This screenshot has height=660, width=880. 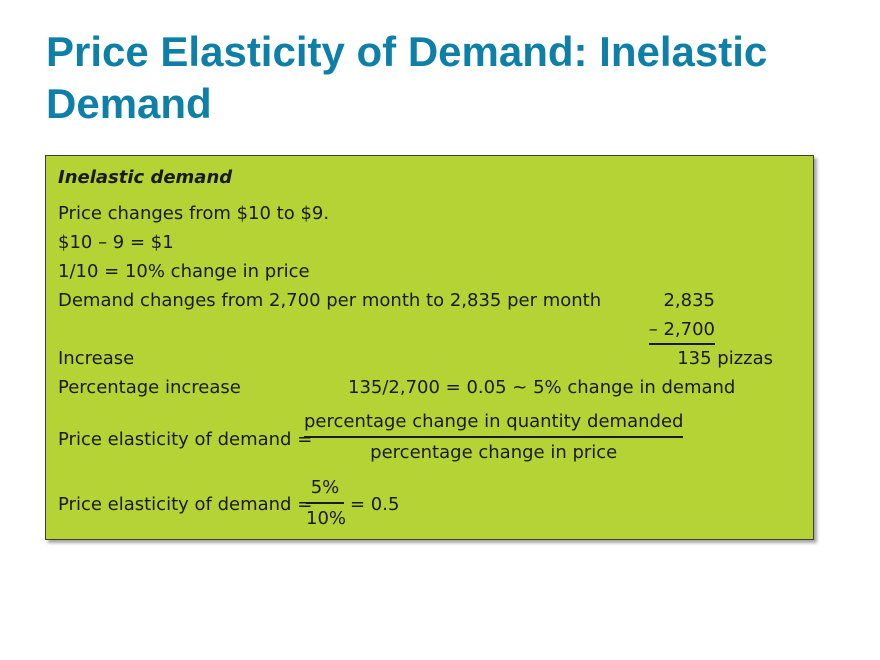 I want to click on result-fraction-bar, so click(x=325, y=503).